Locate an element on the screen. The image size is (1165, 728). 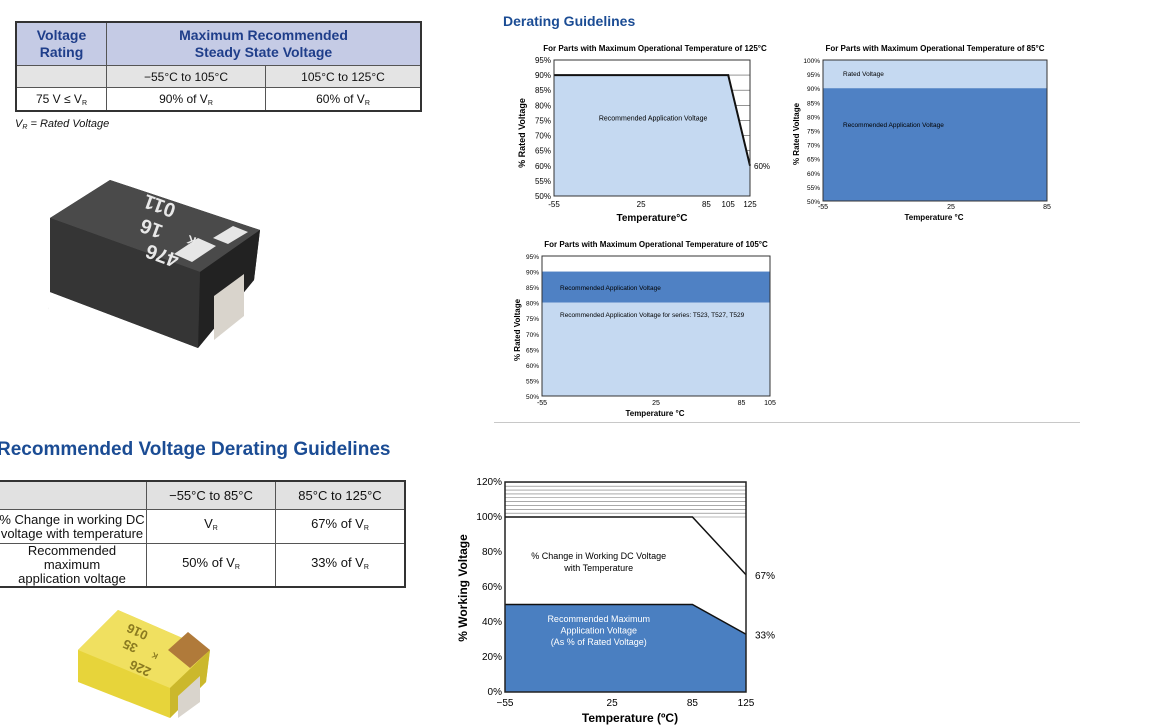
table1-col-105-125: 105°C to 125°C is located at coordinates (343, 76).